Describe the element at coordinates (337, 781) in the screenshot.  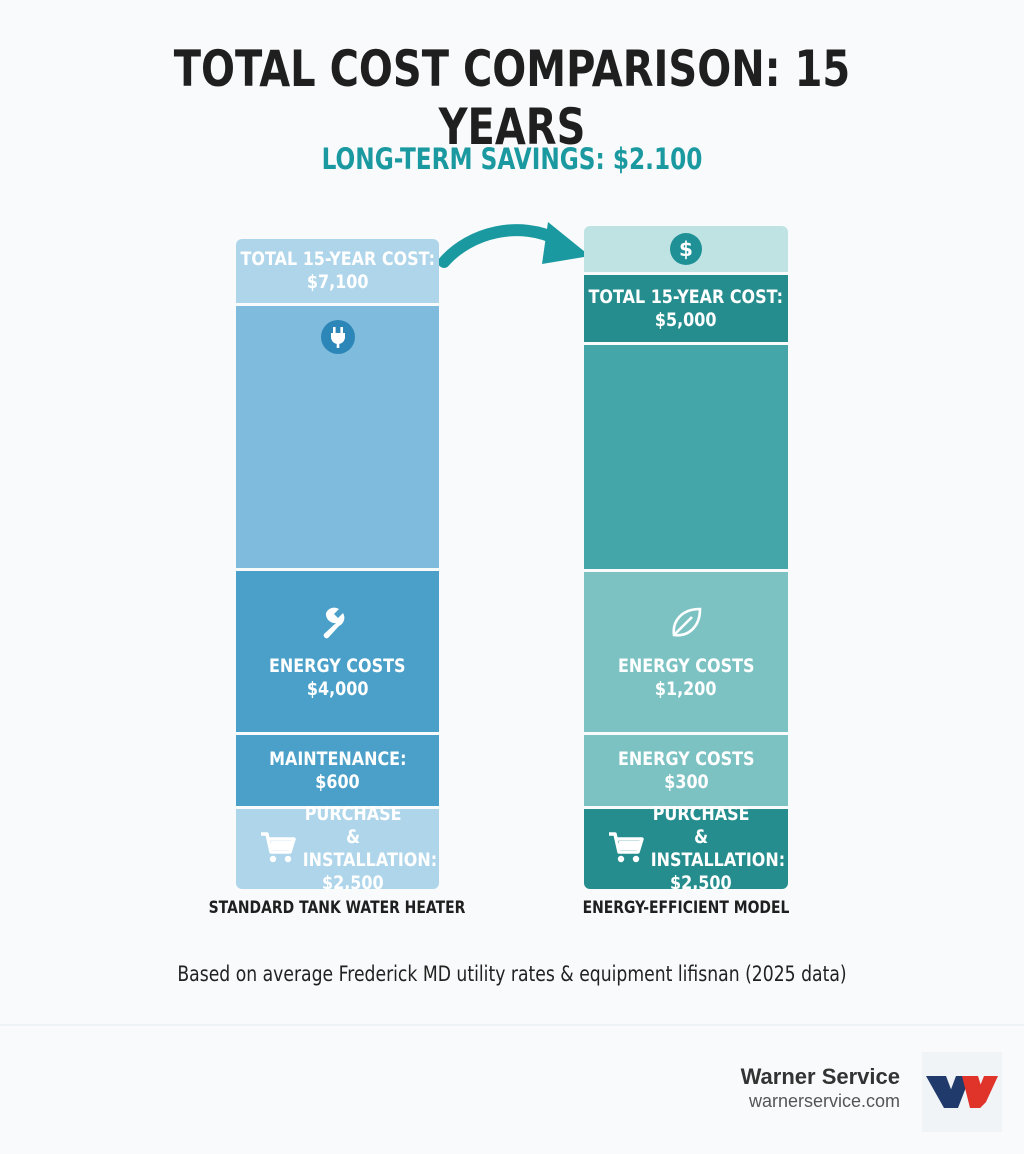
I see `standard-maintenance-value: $600` at that location.